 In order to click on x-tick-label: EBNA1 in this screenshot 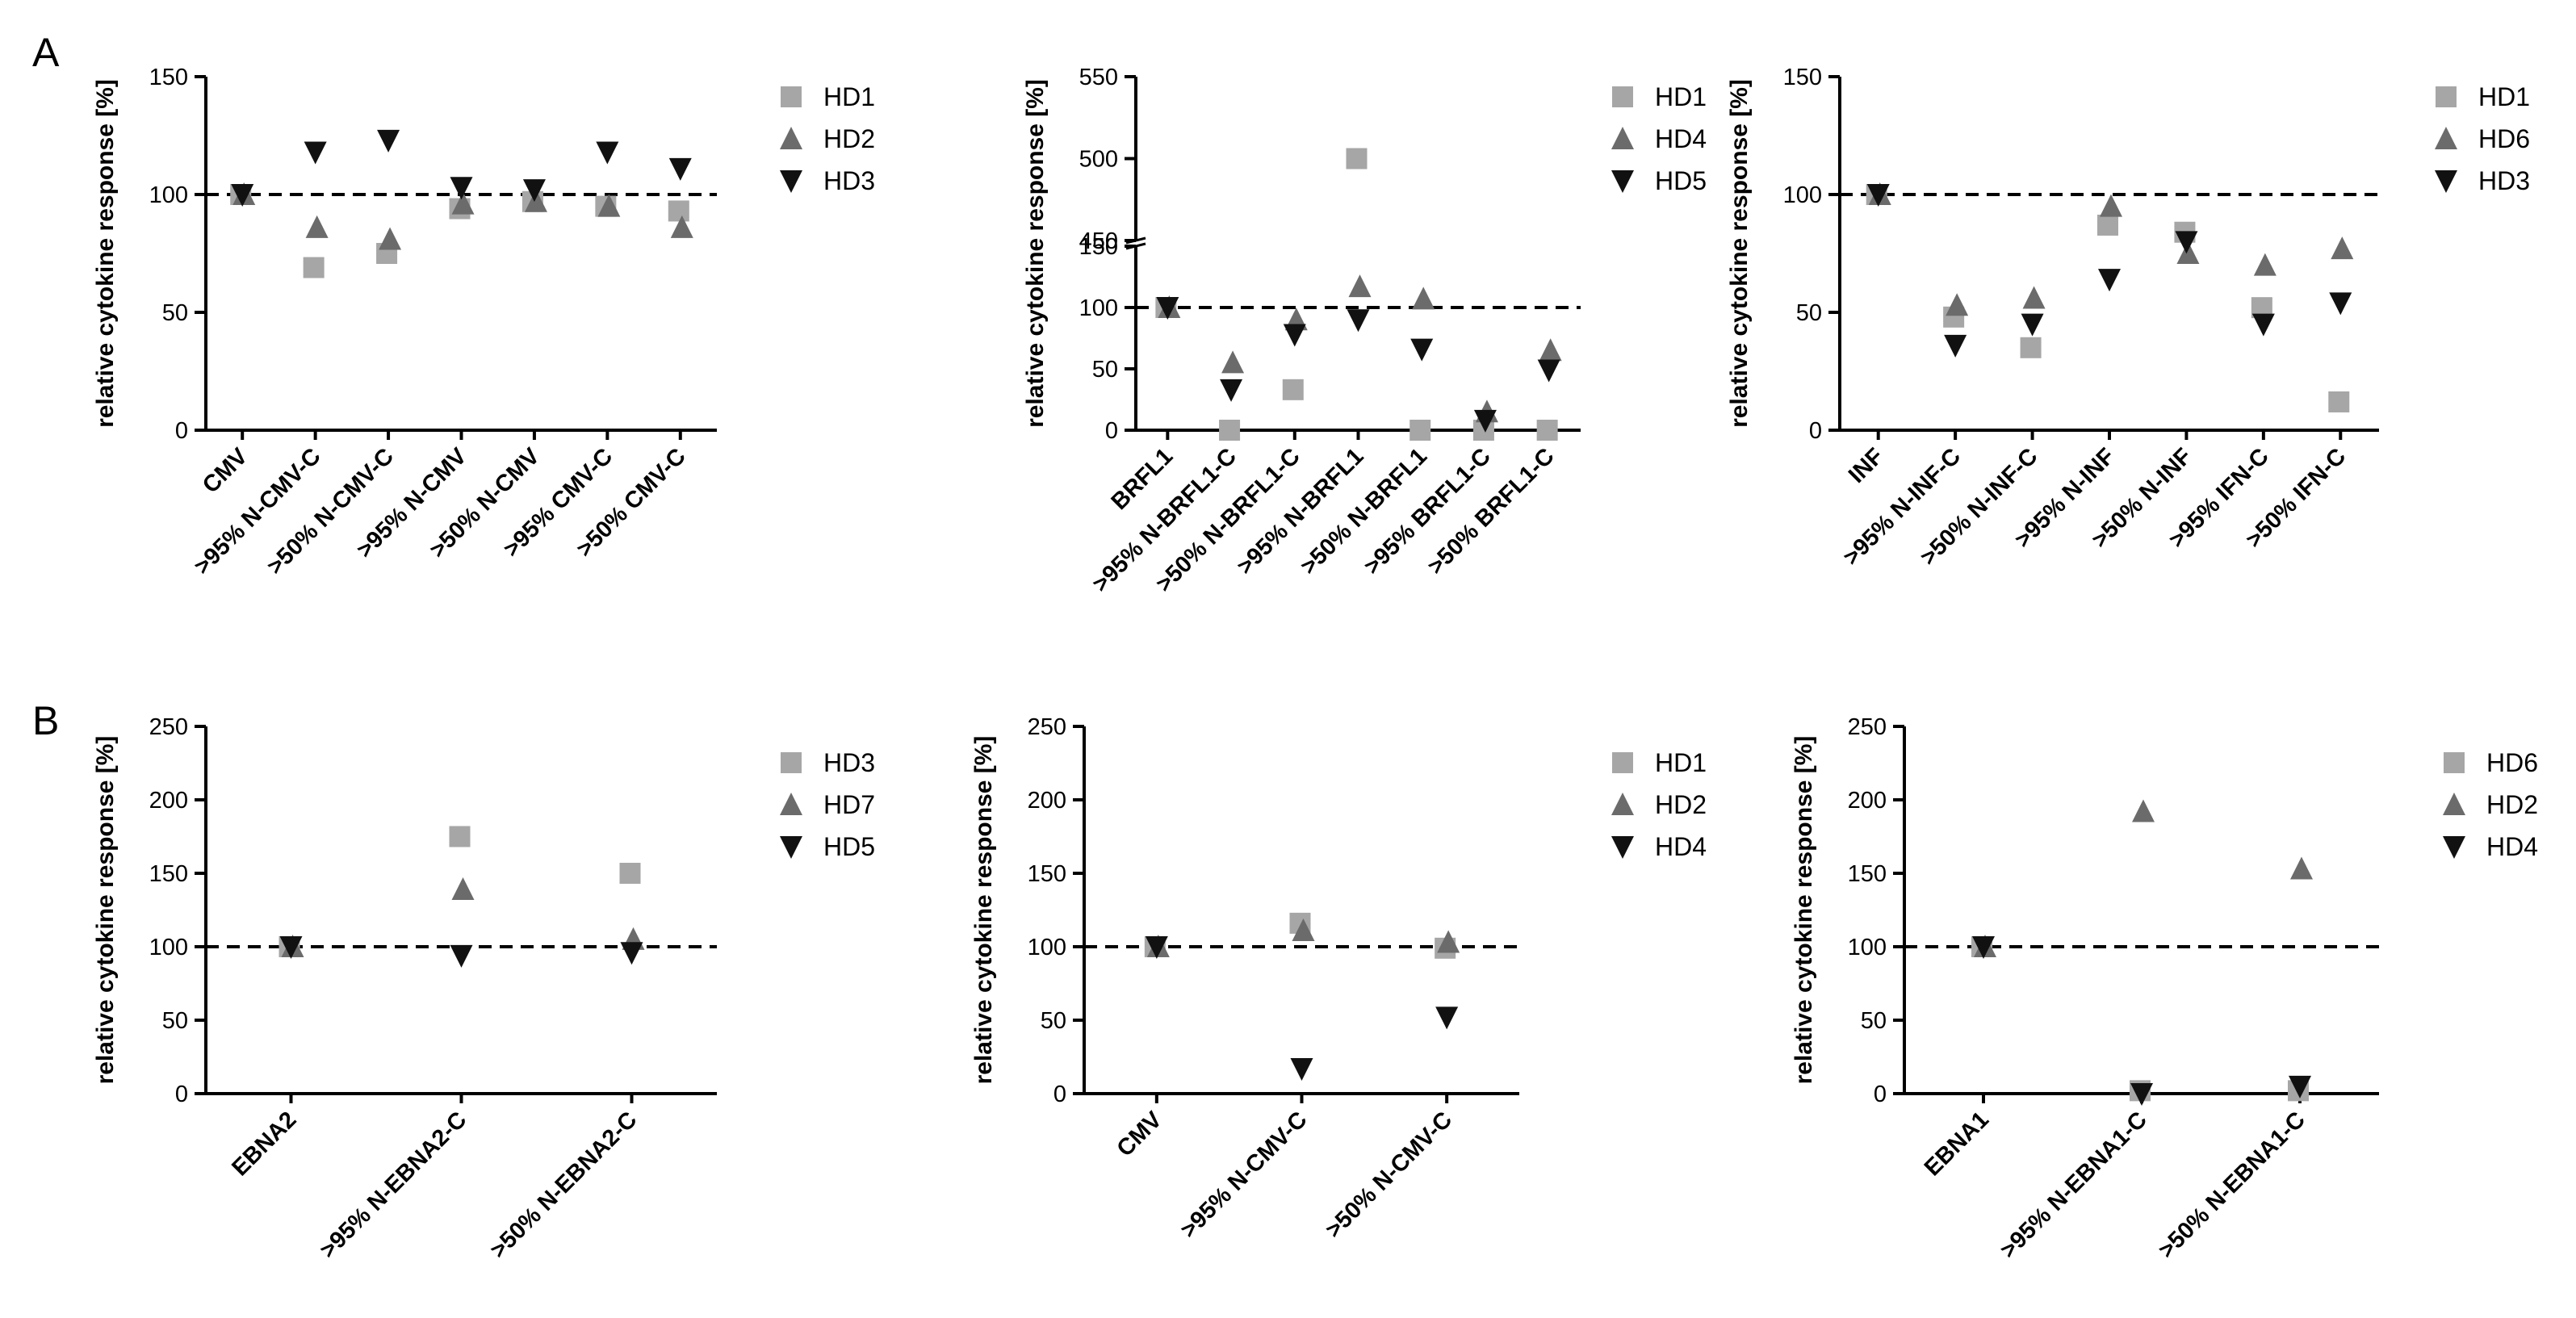, I will do `click(1957, 1144)`.